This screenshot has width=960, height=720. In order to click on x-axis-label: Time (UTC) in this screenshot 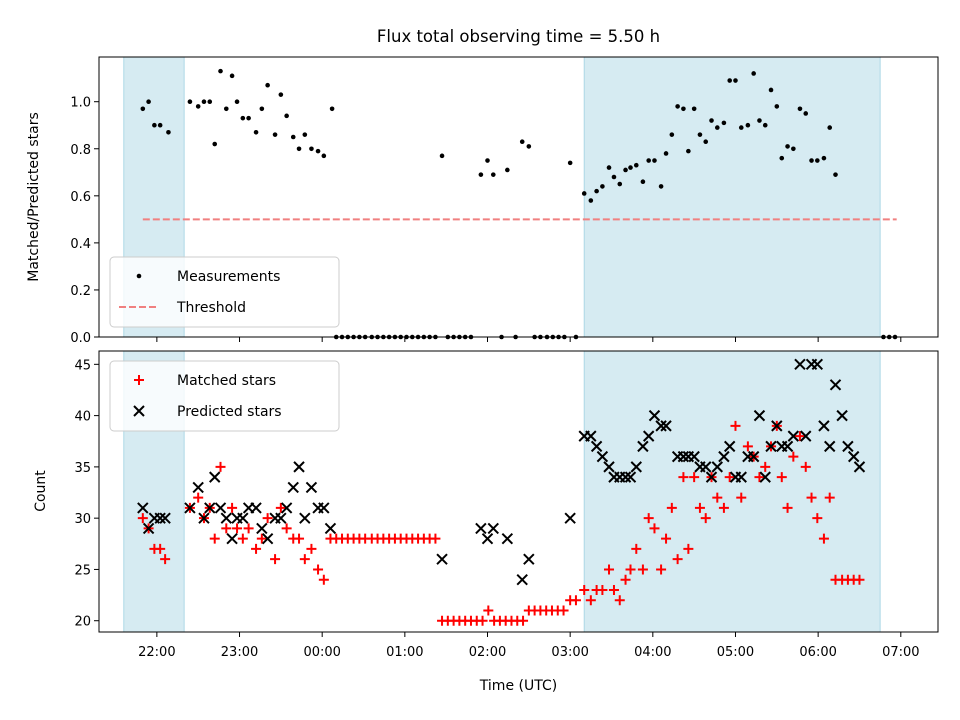, I will do `click(518, 686)`.